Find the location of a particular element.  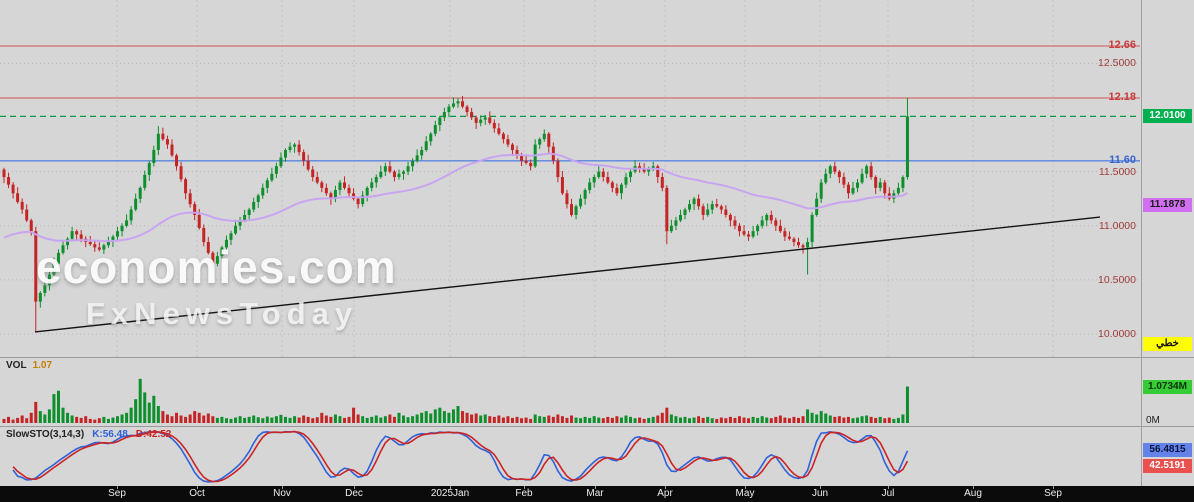

support-price-label: 11.60 is located at coordinates (1122, 159).